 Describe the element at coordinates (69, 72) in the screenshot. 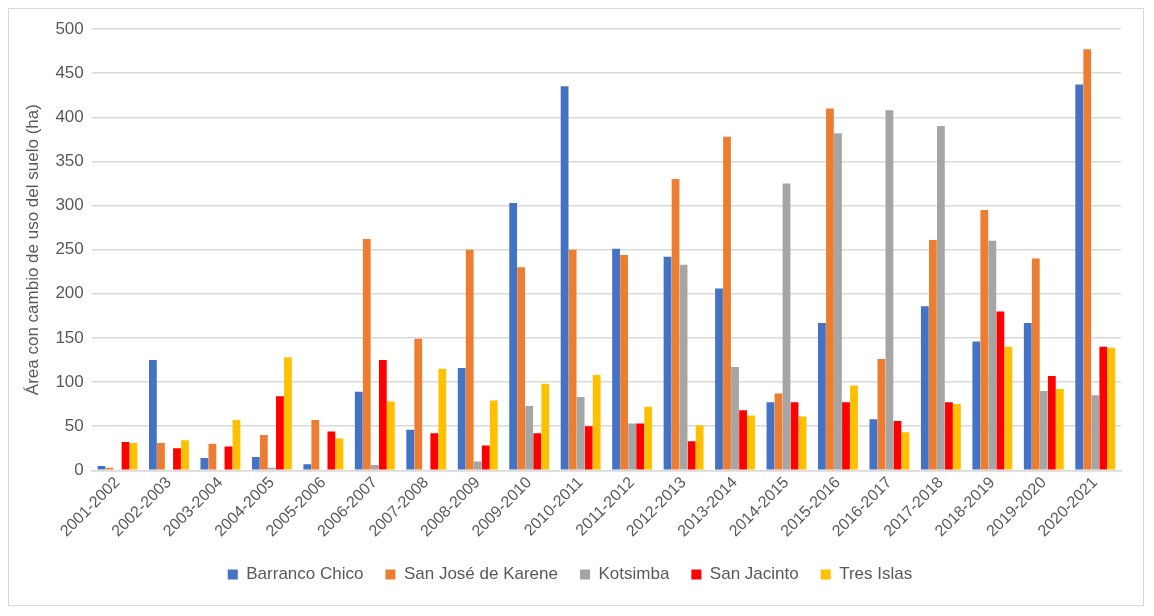

I see `y-tick-label: 450` at that location.